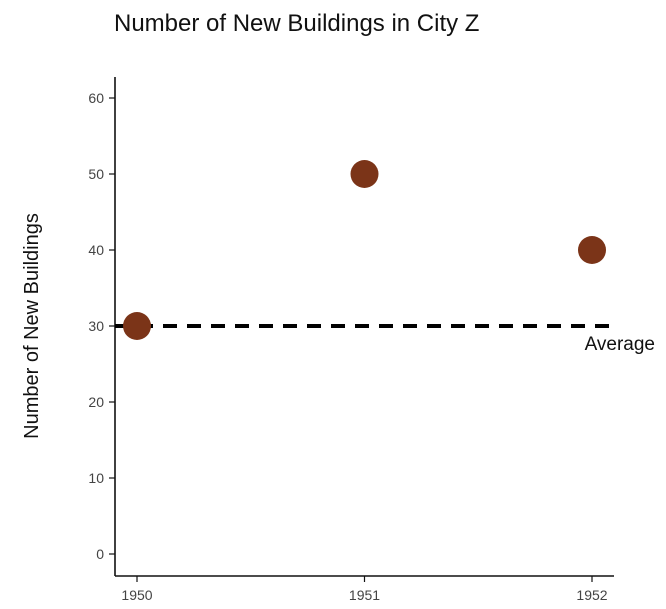  I want to click on y-tick-label: 60, so click(96, 98).